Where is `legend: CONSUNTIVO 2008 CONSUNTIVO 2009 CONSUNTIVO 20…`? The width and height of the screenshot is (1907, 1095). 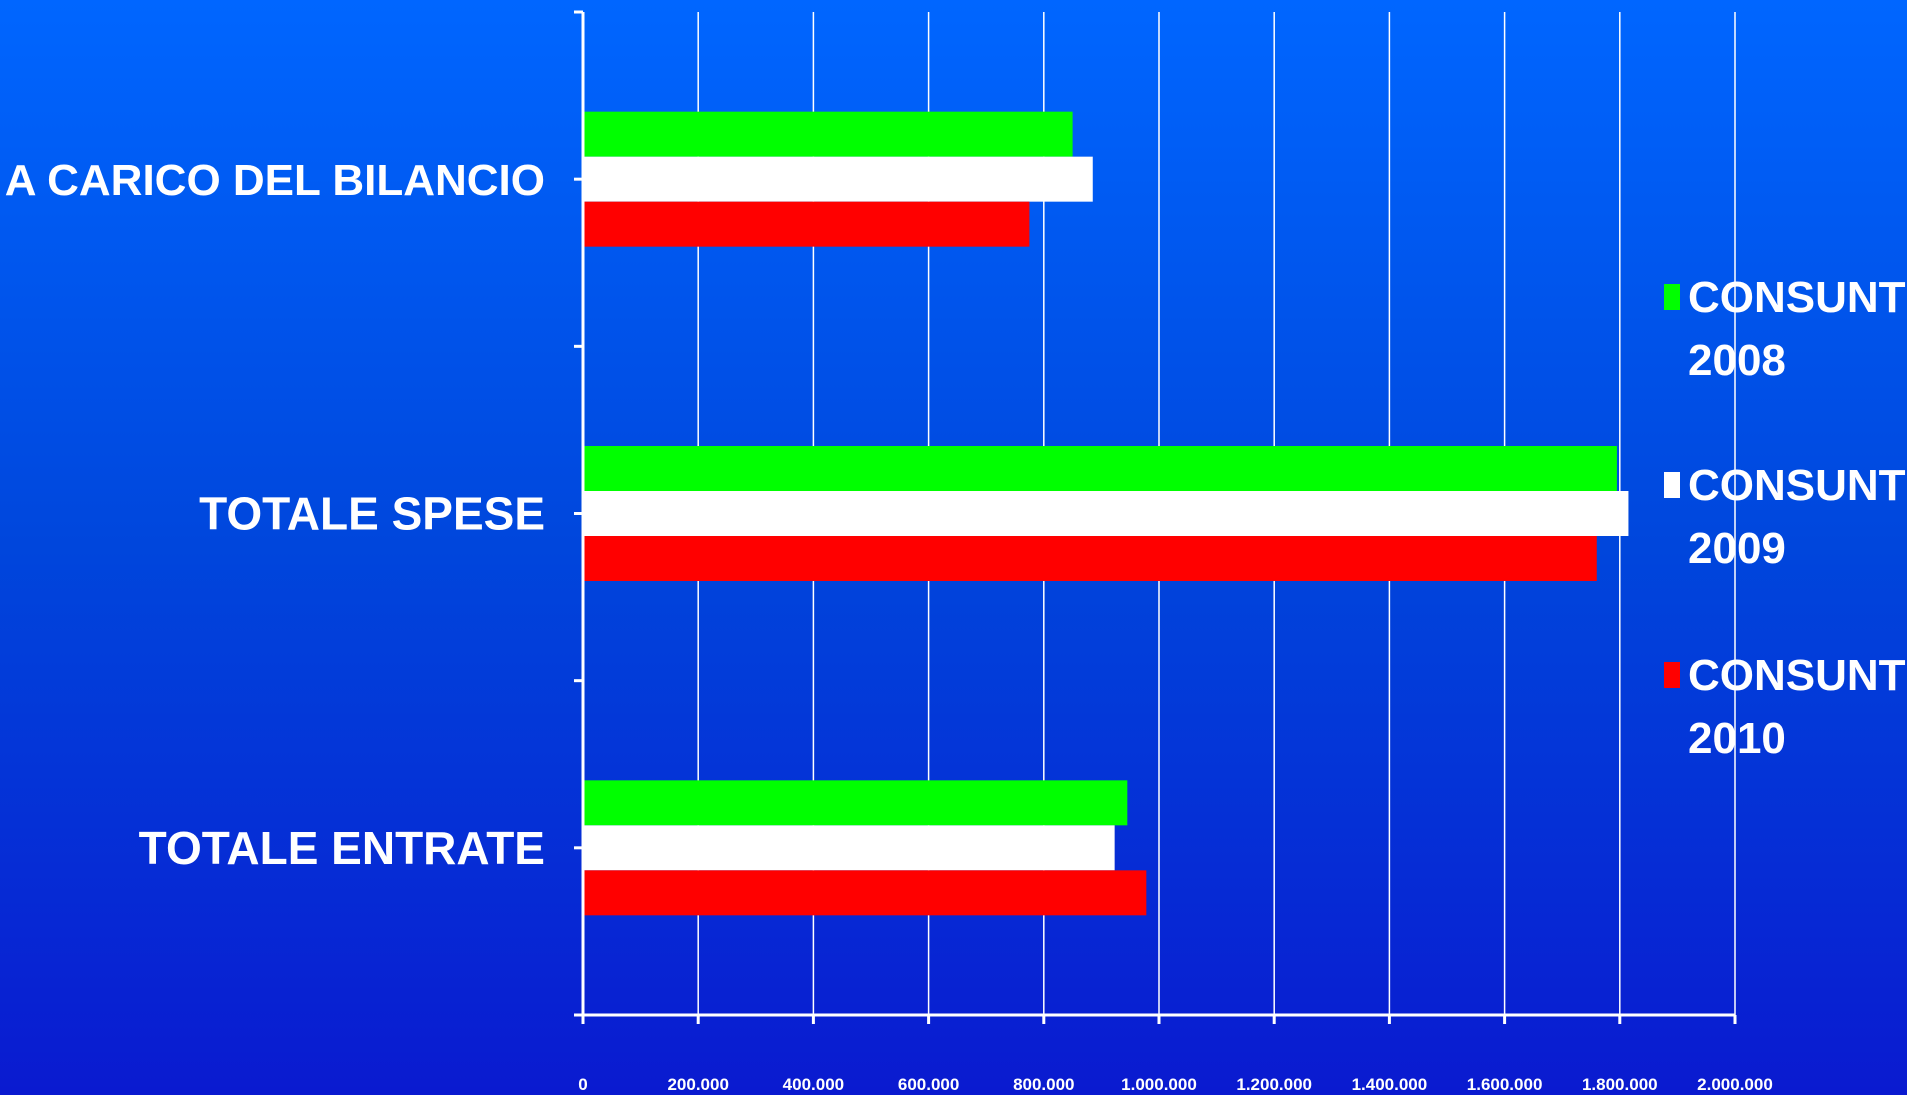
legend: CONSUNTIVO 2008 CONSUNTIVO 2009 CONSUNTIVO 20… is located at coordinates (1785, 518).